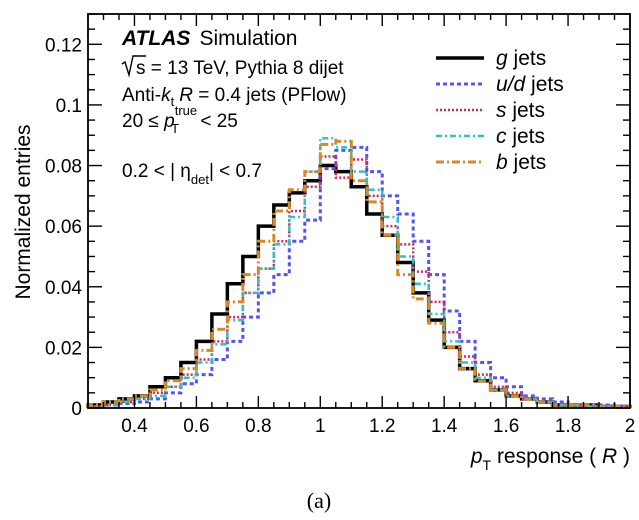 The height and width of the screenshot is (520, 639). Describe the element at coordinates (23, 211) in the screenshot. I see `y-axis-label: Normalized entries` at that location.